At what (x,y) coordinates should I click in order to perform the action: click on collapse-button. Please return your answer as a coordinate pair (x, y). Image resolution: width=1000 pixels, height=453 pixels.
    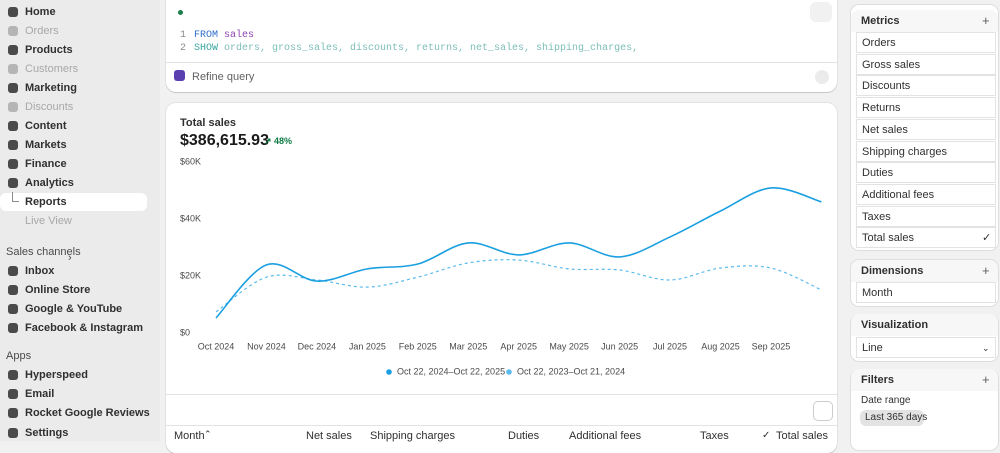
    Looking at the image, I should click on (821, 12).